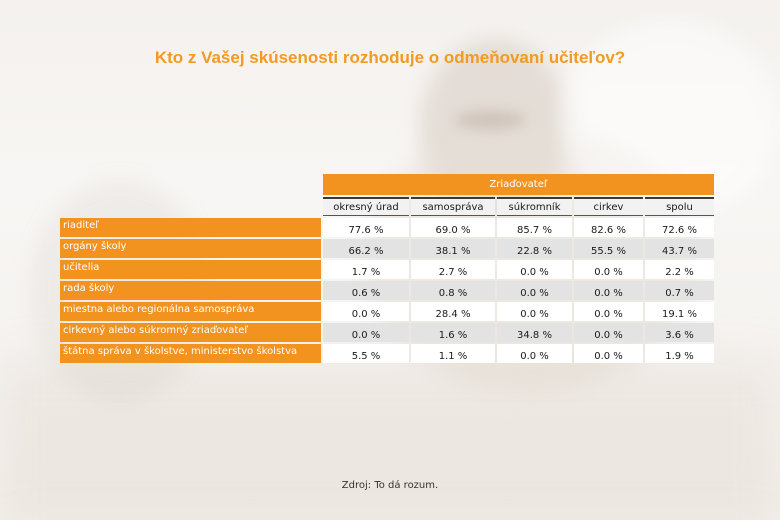 This screenshot has width=780, height=520. Describe the element at coordinates (190, 227) in the screenshot. I see `row-label: riaditeľ` at that location.